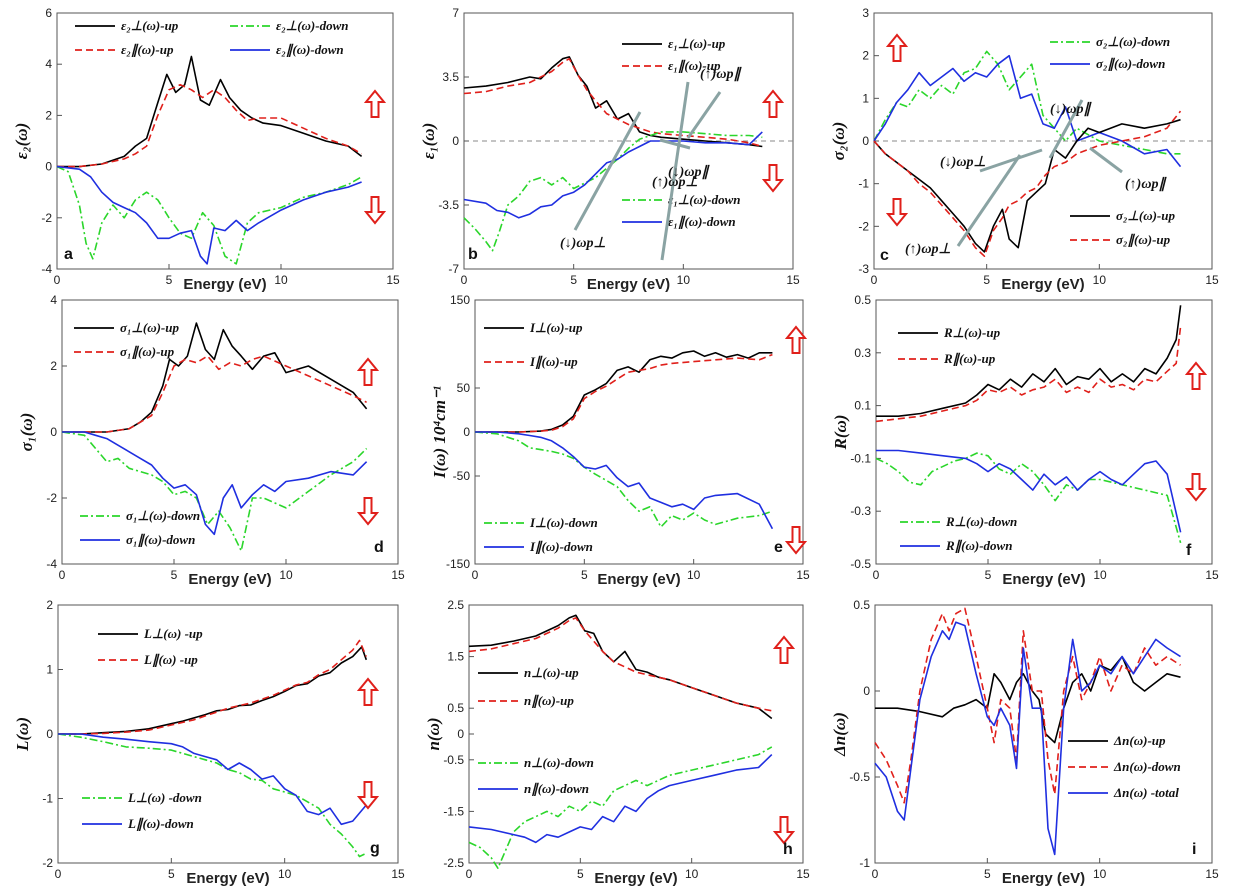 This screenshot has width=1240, height=892. Describe the element at coordinates (160, 824) in the screenshot. I see `legend-label: L∥(ω)-down` at that location.